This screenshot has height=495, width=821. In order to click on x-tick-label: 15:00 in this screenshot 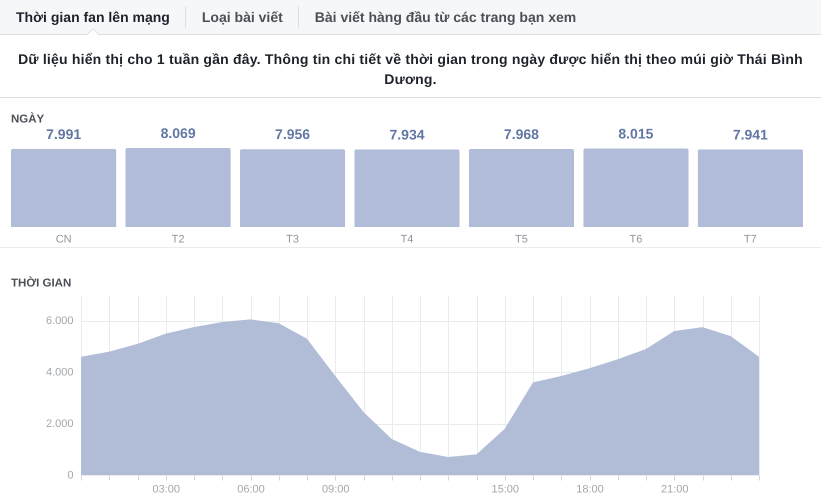, I will do `click(505, 489)`.